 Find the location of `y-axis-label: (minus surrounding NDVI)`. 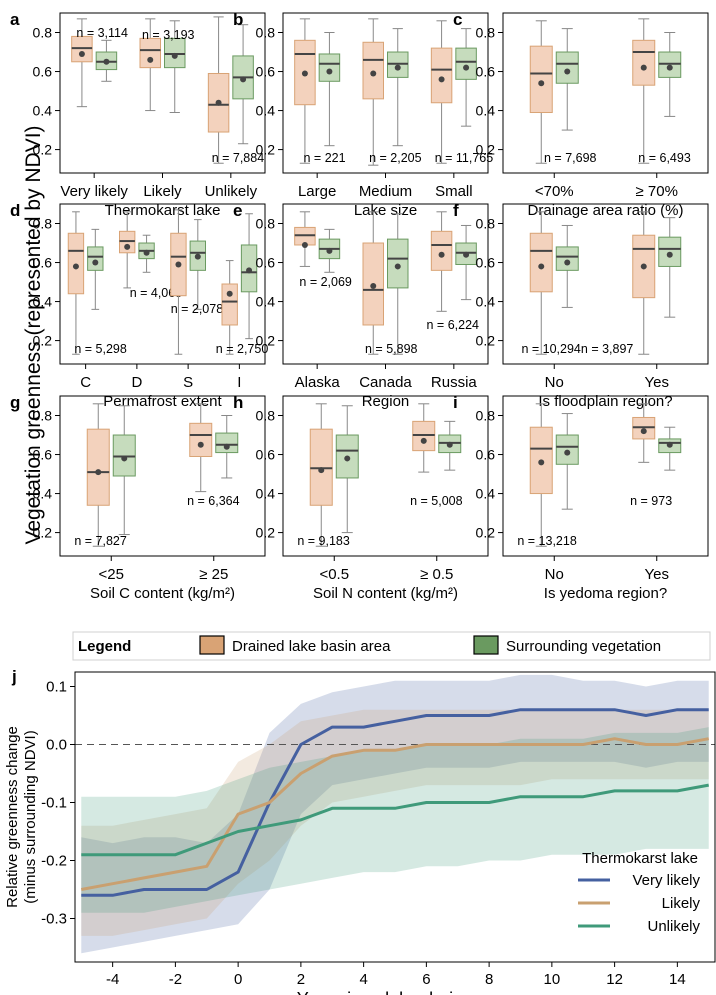

y-axis-label: (minus surrounding NDVI) is located at coordinates (30, 816).